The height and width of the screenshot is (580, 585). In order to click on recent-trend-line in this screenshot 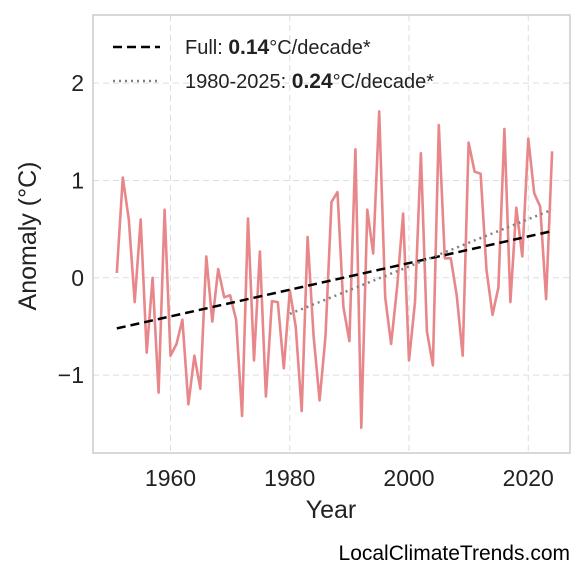, I will do `click(421, 261)`.